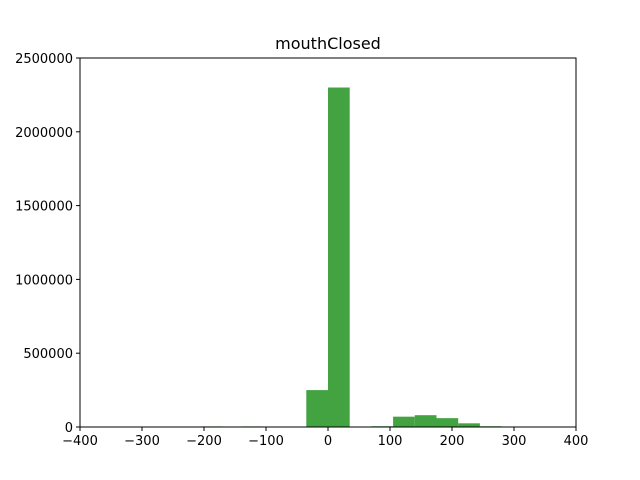 This screenshot has width=640, height=480. I want to click on x-tick-label: 300, so click(514, 441).